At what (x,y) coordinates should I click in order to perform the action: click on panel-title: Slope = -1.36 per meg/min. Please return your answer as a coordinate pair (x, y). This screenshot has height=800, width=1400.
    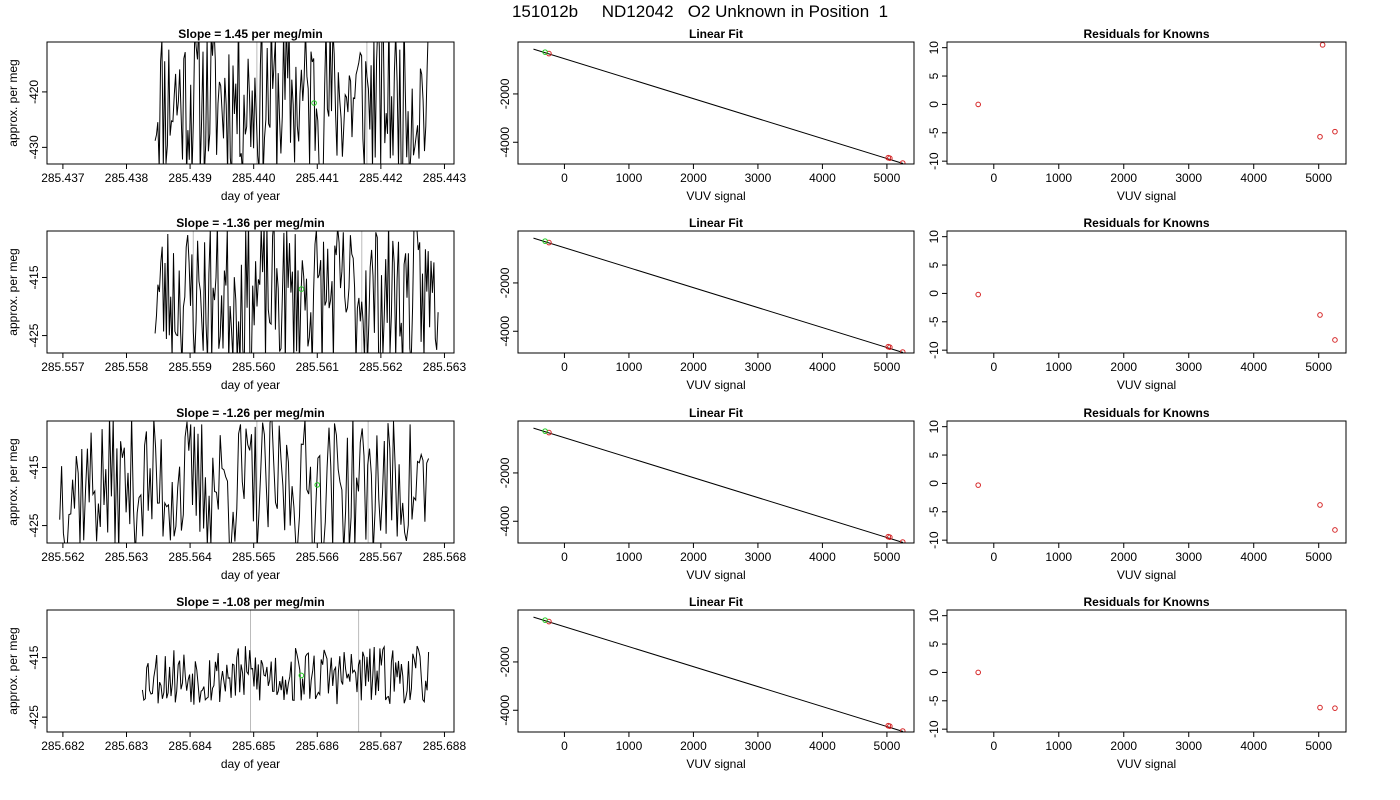
    Looking at the image, I should click on (250, 223).